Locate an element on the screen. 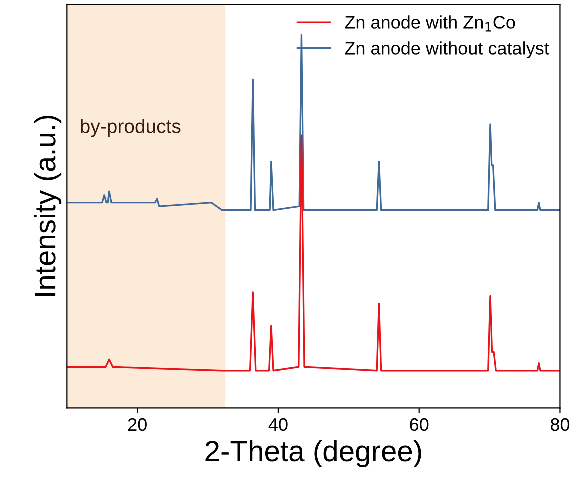 The width and height of the screenshot is (574, 493). x-tick-label: 60 is located at coordinates (419, 425).